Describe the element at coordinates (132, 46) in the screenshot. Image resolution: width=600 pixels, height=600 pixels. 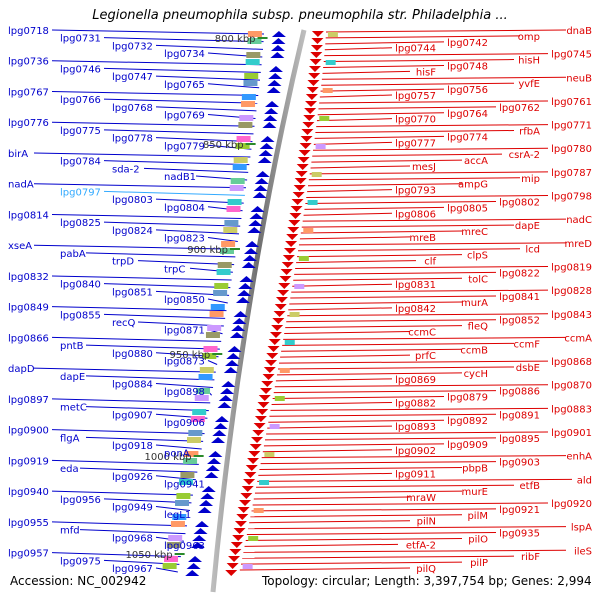
I see `forward-gene-label: lpg0732` at that location.